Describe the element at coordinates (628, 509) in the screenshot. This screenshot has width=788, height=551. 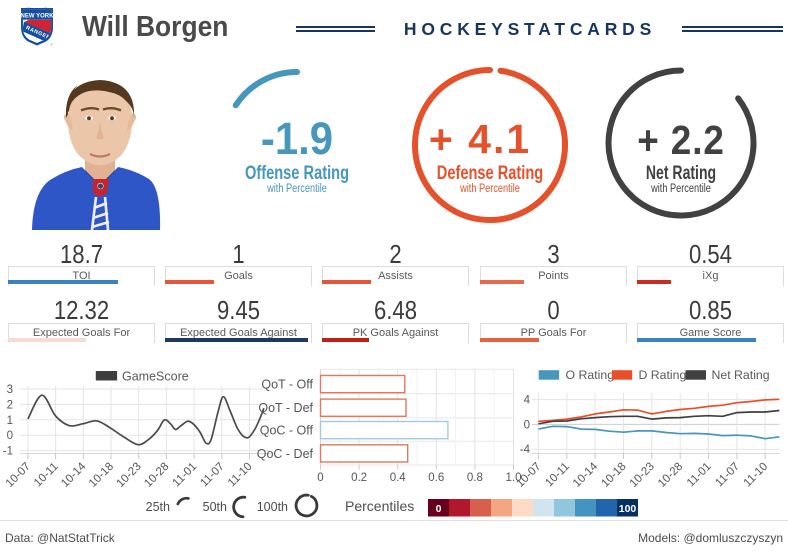
I see `svg-text: 100` at that location.